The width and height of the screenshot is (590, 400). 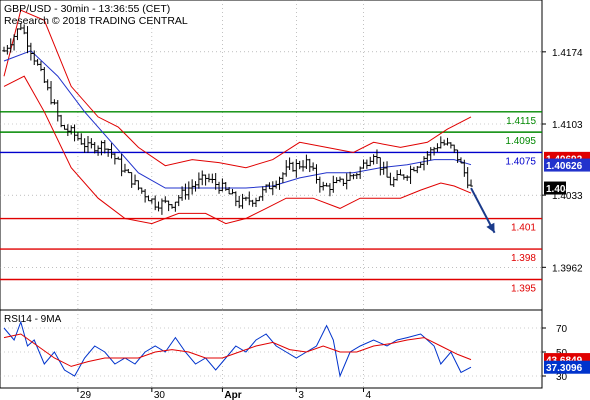 What do you see at coordinates (232, 395) in the screenshot?
I see `x-axis-label: Apr` at bounding box center [232, 395].